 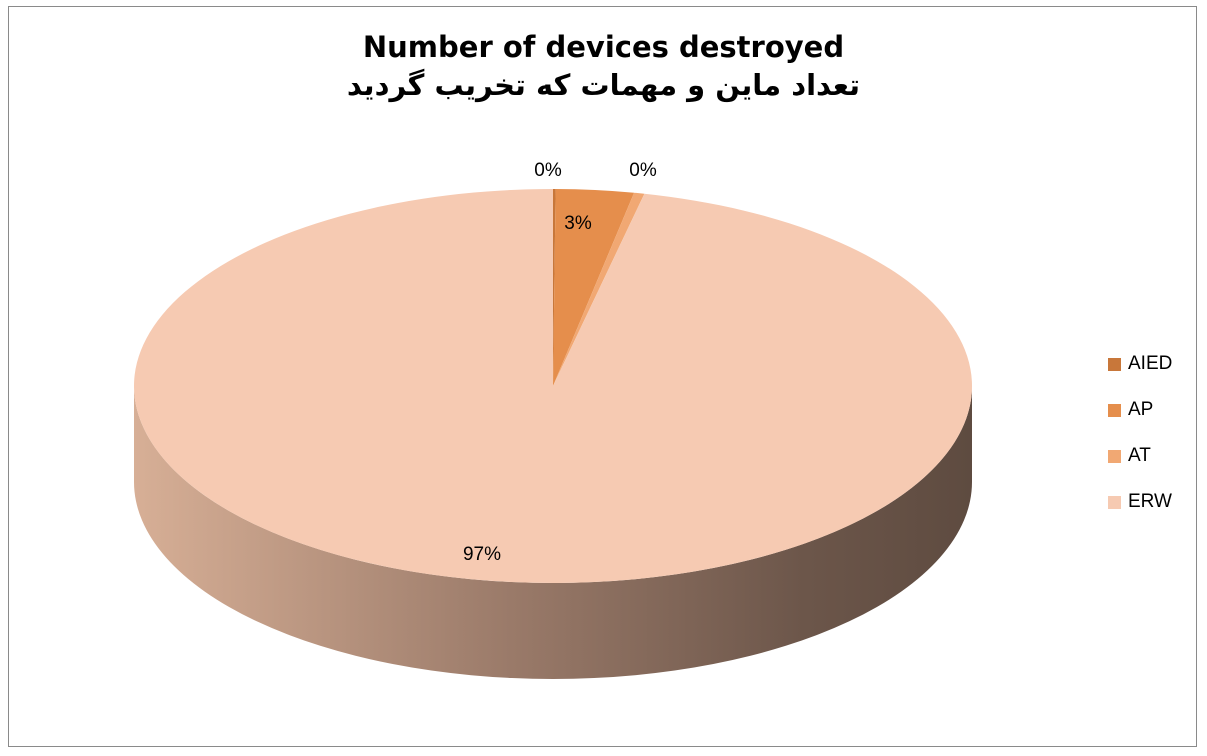 I want to click on legend-swatch-erw, so click(x=1114, y=502).